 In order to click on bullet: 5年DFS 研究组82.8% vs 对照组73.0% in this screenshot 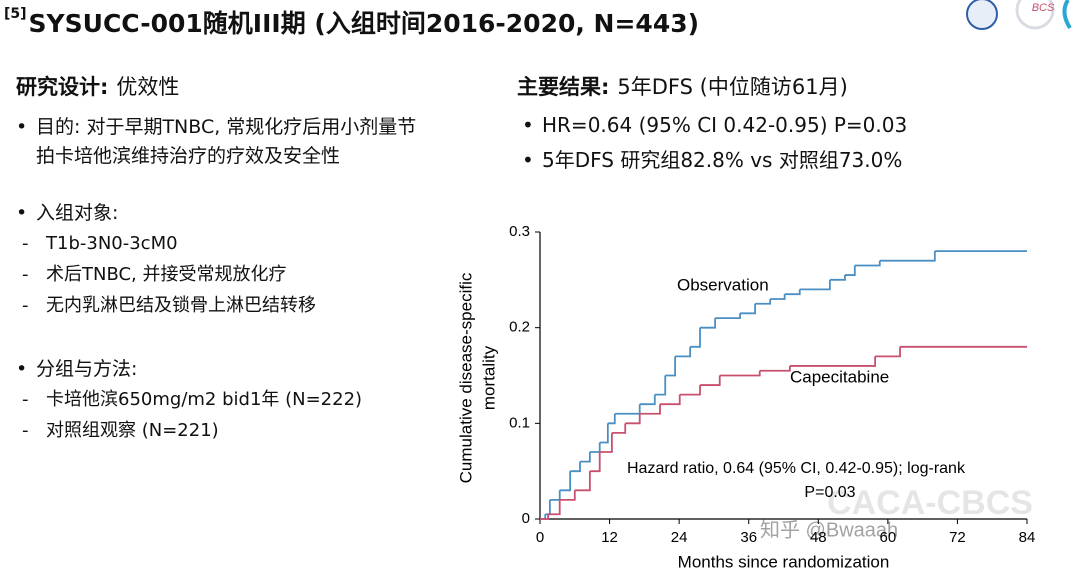, I will do `click(800, 160)`.